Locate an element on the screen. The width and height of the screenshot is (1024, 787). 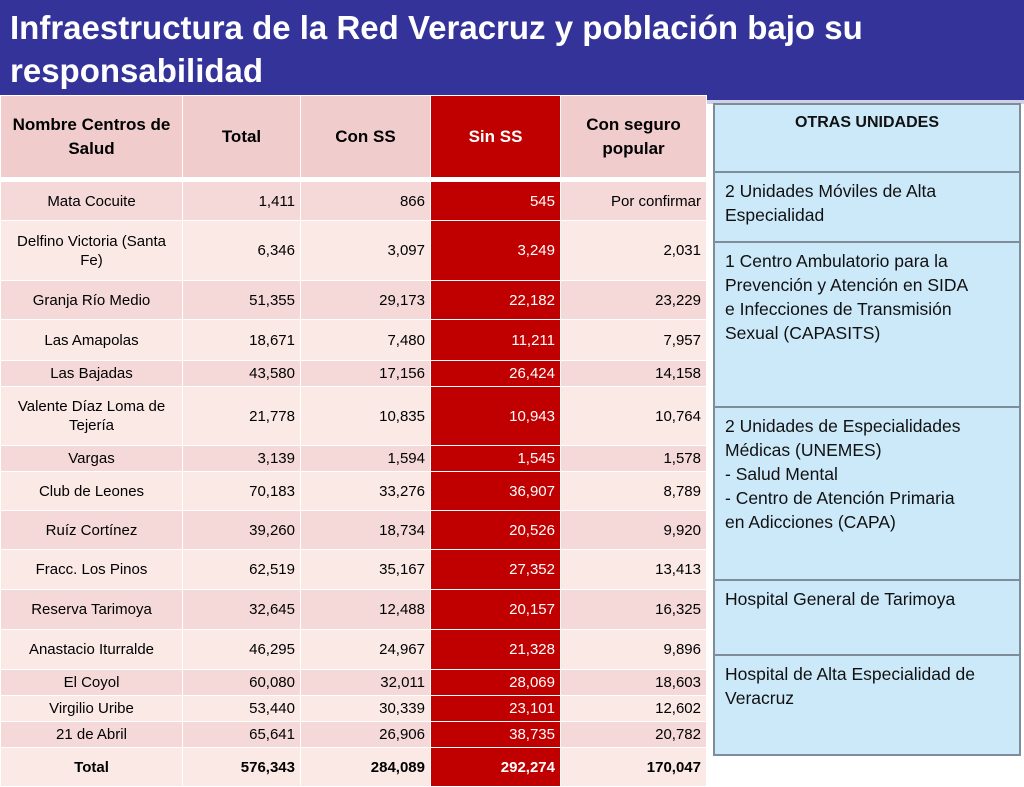
cell-sin-ss: 10,943 is located at coordinates (495, 416).